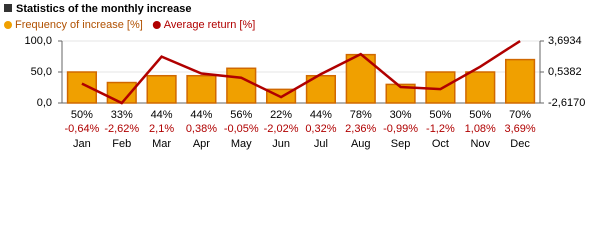 Image resolution: width=600 pixels, height=240 pixels. What do you see at coordinates (241, 115) in the screenshot?
I see `value-label: 56%` at bounding box center [241, 115].